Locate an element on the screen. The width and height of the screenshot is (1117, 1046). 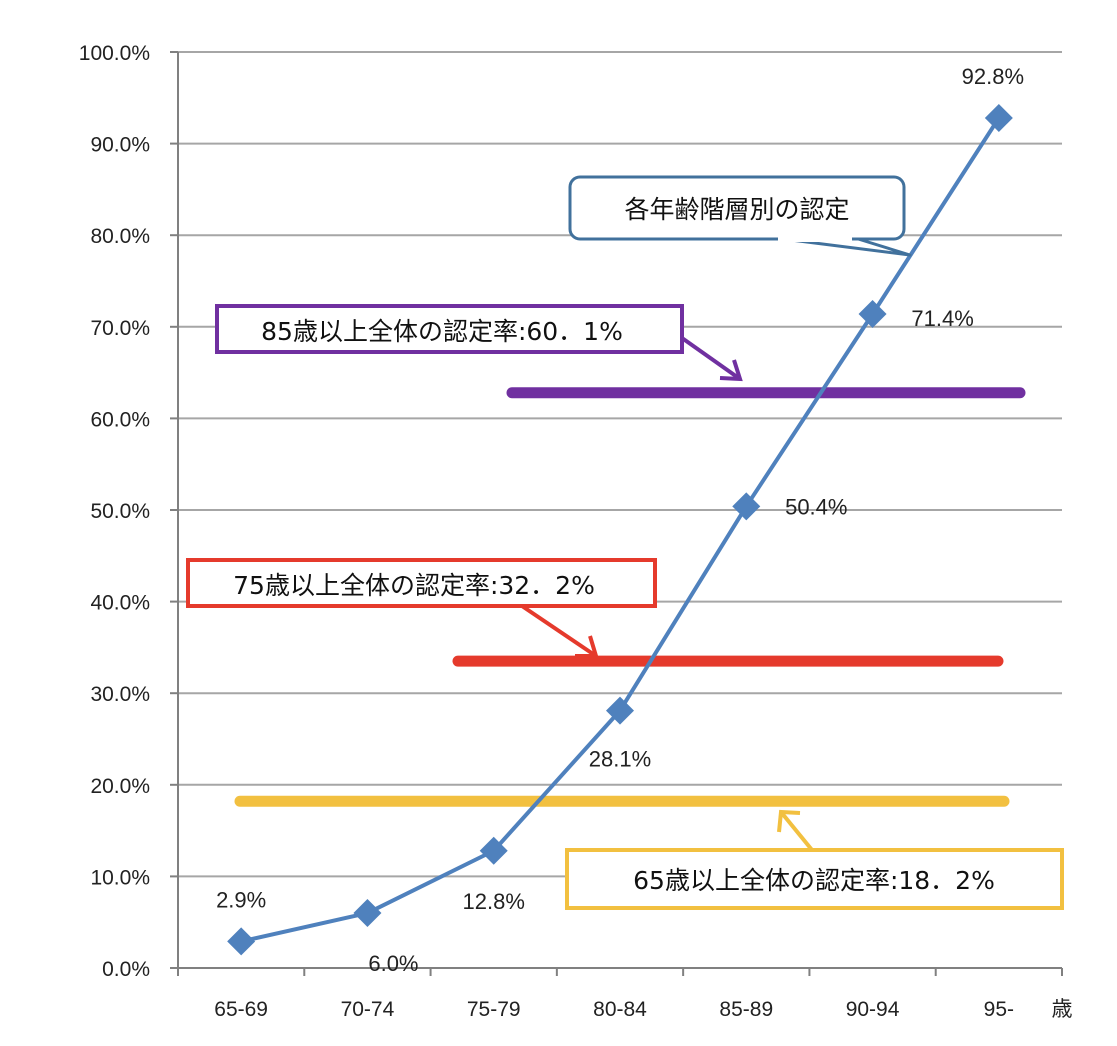
data-label: 50.4% is located at coordinates (816, 506).